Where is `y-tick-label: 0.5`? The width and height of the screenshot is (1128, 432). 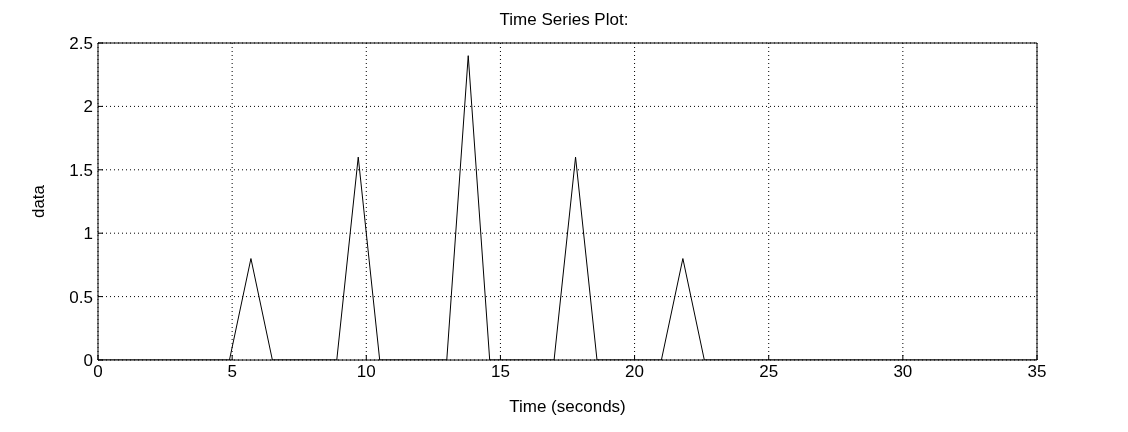 y-tick-label: 0.5 is located at coordinates (81, 297).